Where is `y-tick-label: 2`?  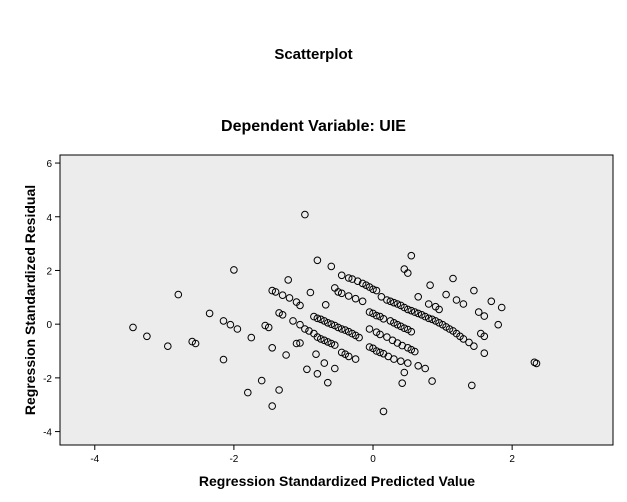 y-tick-label: 2 is located at coordinates (49, 271).